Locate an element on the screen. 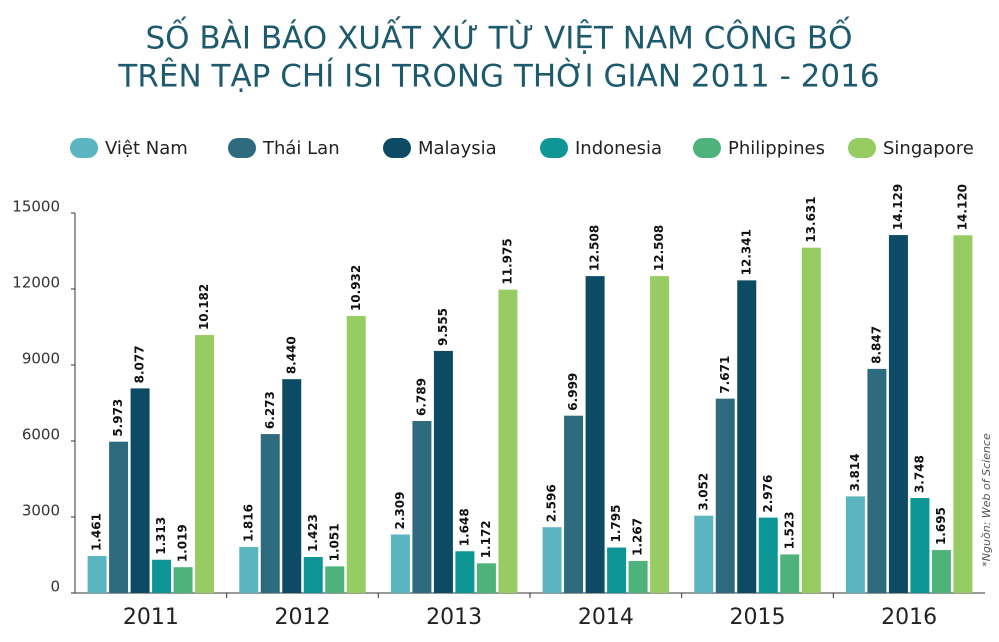 Image resolution: width=999 pixels, height=642 pixels. value-label: 6.273 is located at coordinates (270, 410).